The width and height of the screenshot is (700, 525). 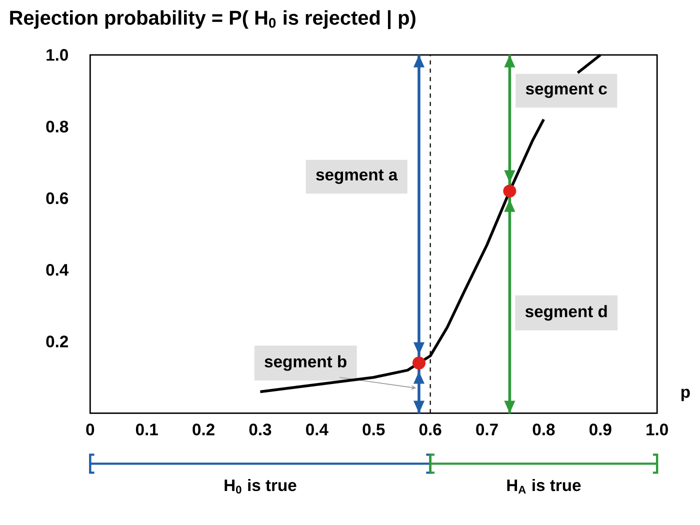 What do you see at coordinates (601, 430) in the screenshot?
I see `x-tick-label: 0.9` at bounding box center [601, 430].